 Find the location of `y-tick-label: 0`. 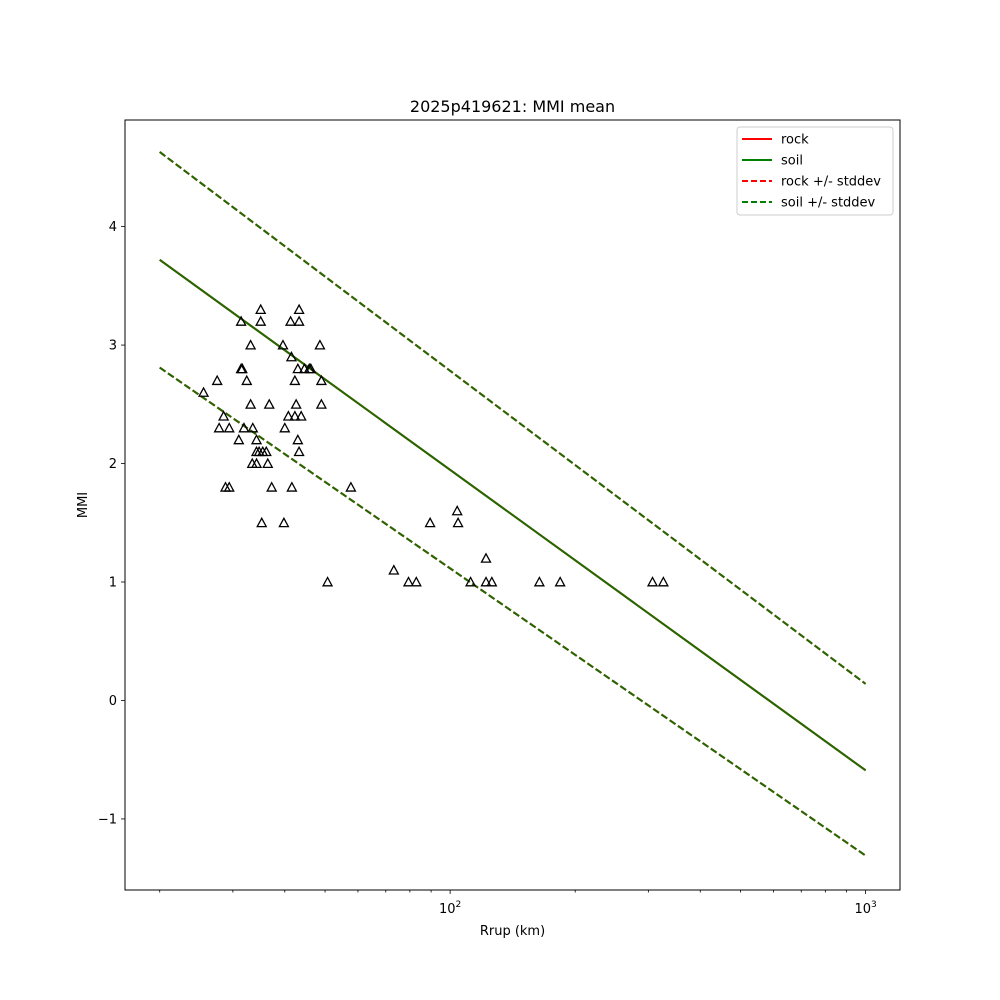

y-tick-label: 0 is located at coordinates (113, 701).